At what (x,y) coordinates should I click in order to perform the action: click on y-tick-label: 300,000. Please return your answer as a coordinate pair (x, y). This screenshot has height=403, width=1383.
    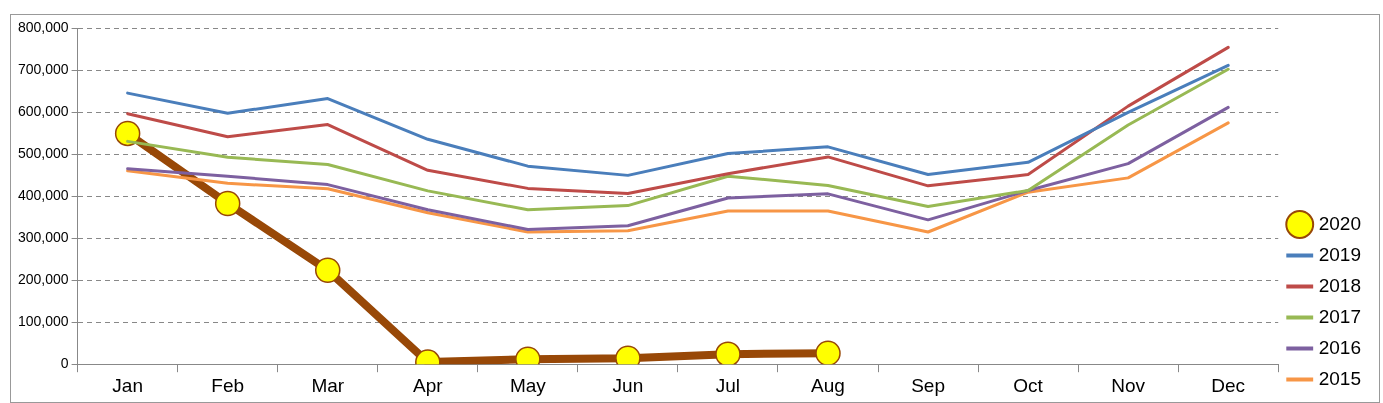
    Looking at the image, I should click on (43, 237).